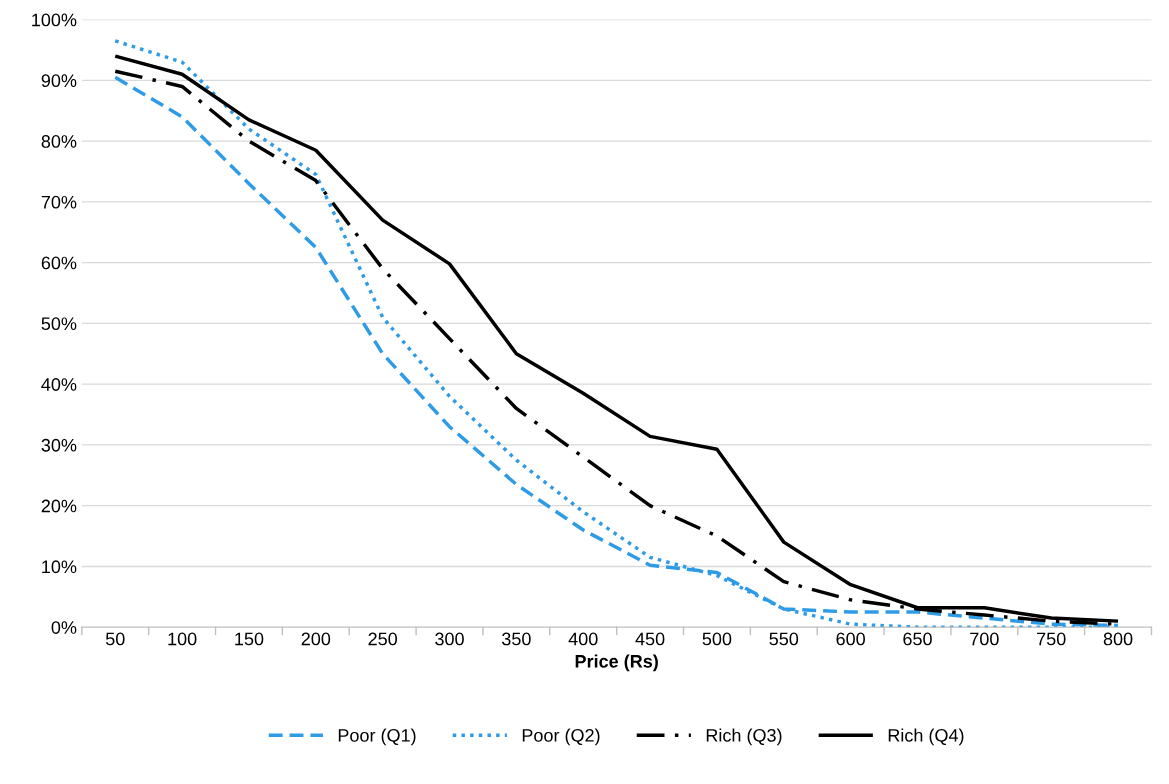 This screenshot has height=784, width=1169. What do you see at coordinates (115, 639) in the screenshot?
I see `x-tick-label: 50` at bounding box center [115, 639].